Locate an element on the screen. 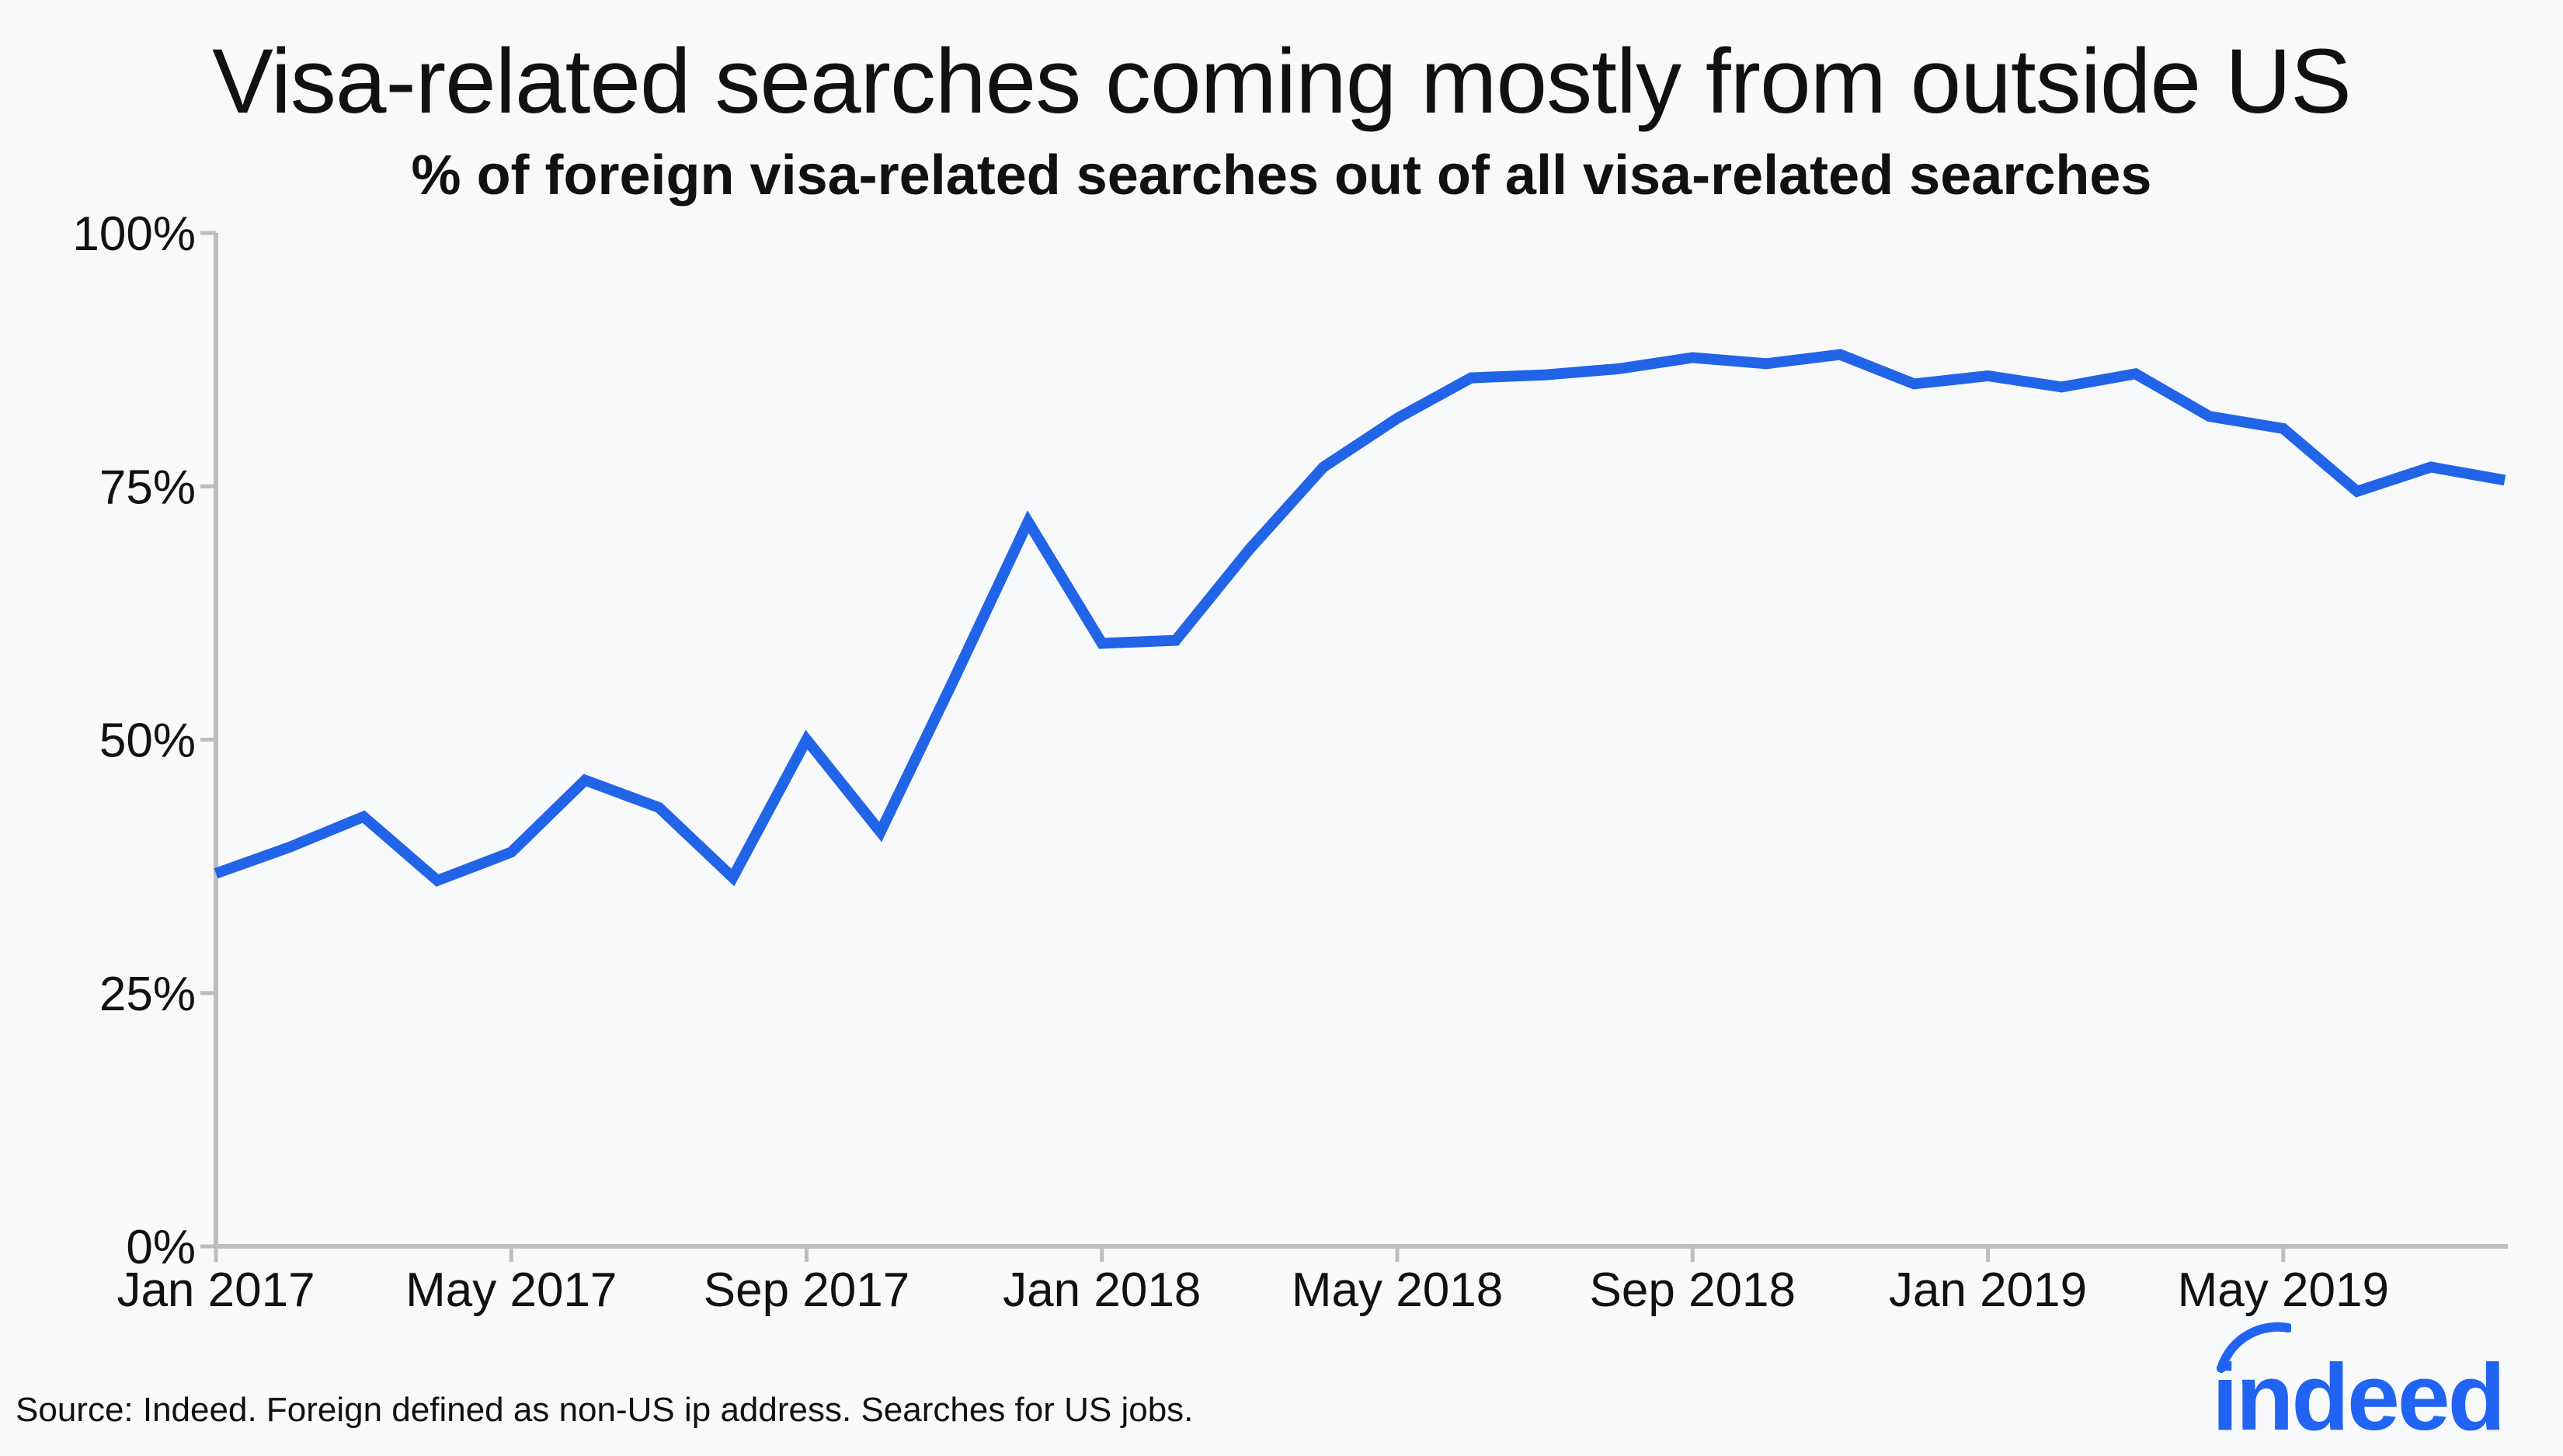  y-axis-ticks: 0% 25% 50% 75% 100% is located at coordinates (144, 740).